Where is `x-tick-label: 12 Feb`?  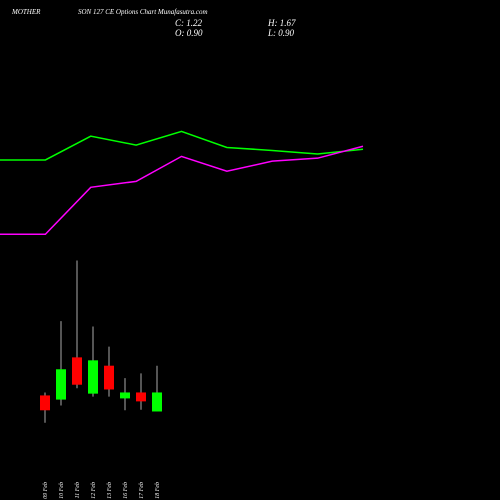 x-tick-label: 12 Feb is located at coordinates (94, 490).